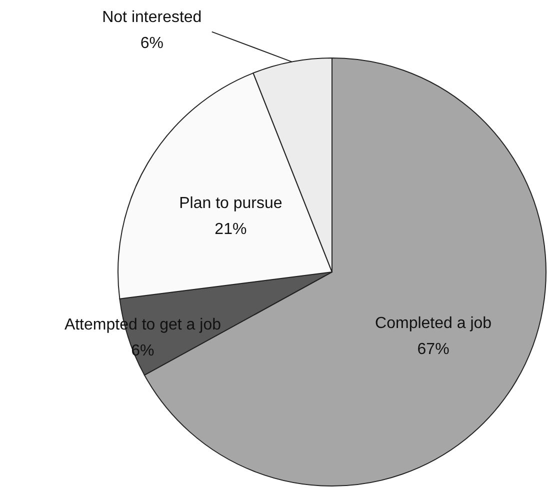 The height and width of the screenshot is (488, 556). What do you see at coordinates (152, 17) in the screenshot?
I see `slice-label: Not interested` at bounding box center [152, 17].